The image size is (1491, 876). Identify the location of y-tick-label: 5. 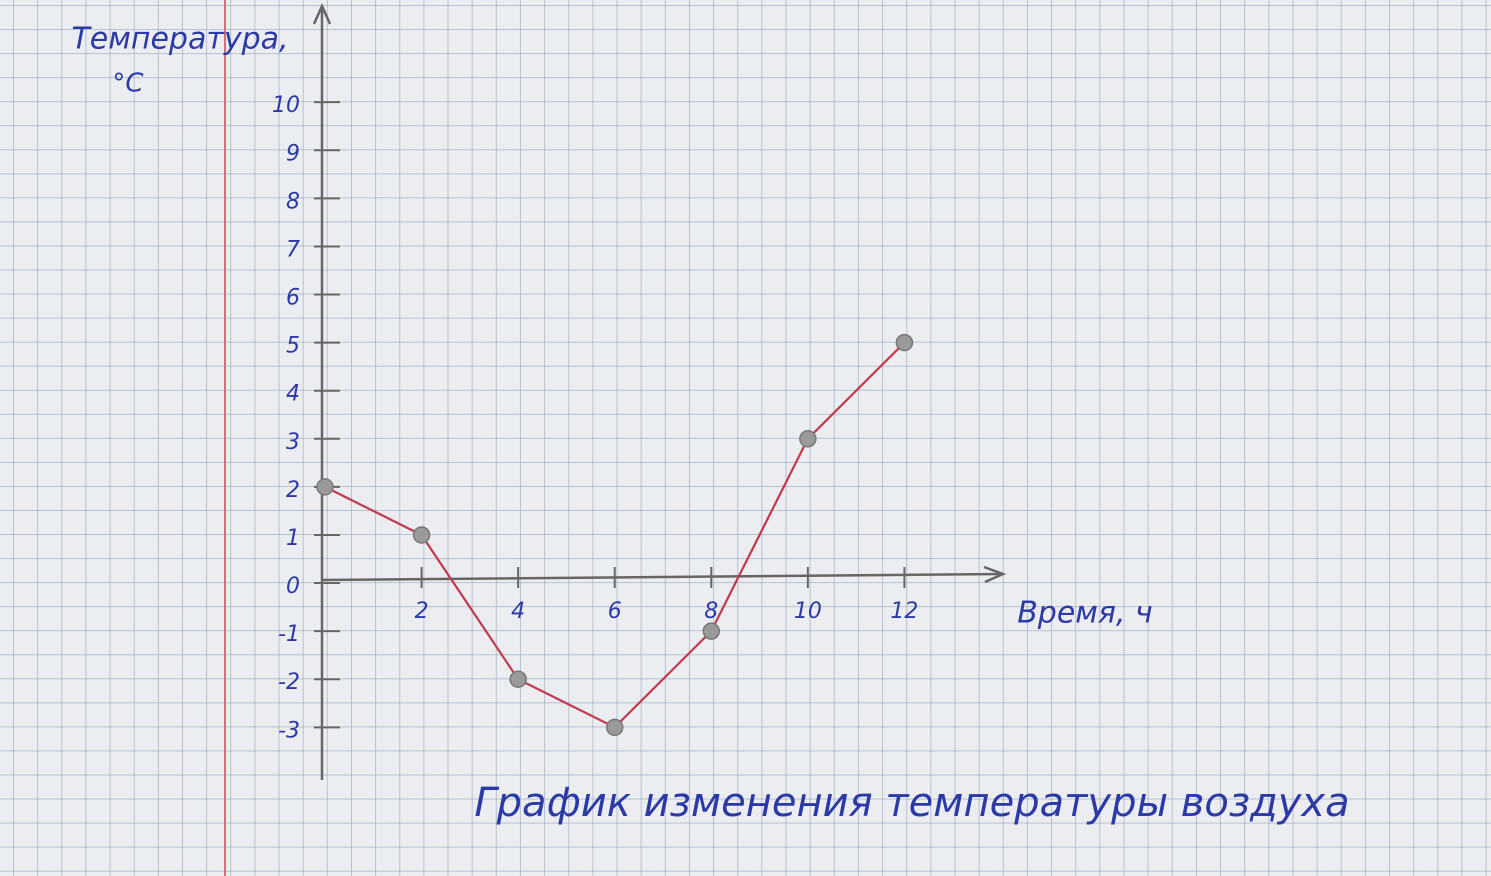
(293, 346).